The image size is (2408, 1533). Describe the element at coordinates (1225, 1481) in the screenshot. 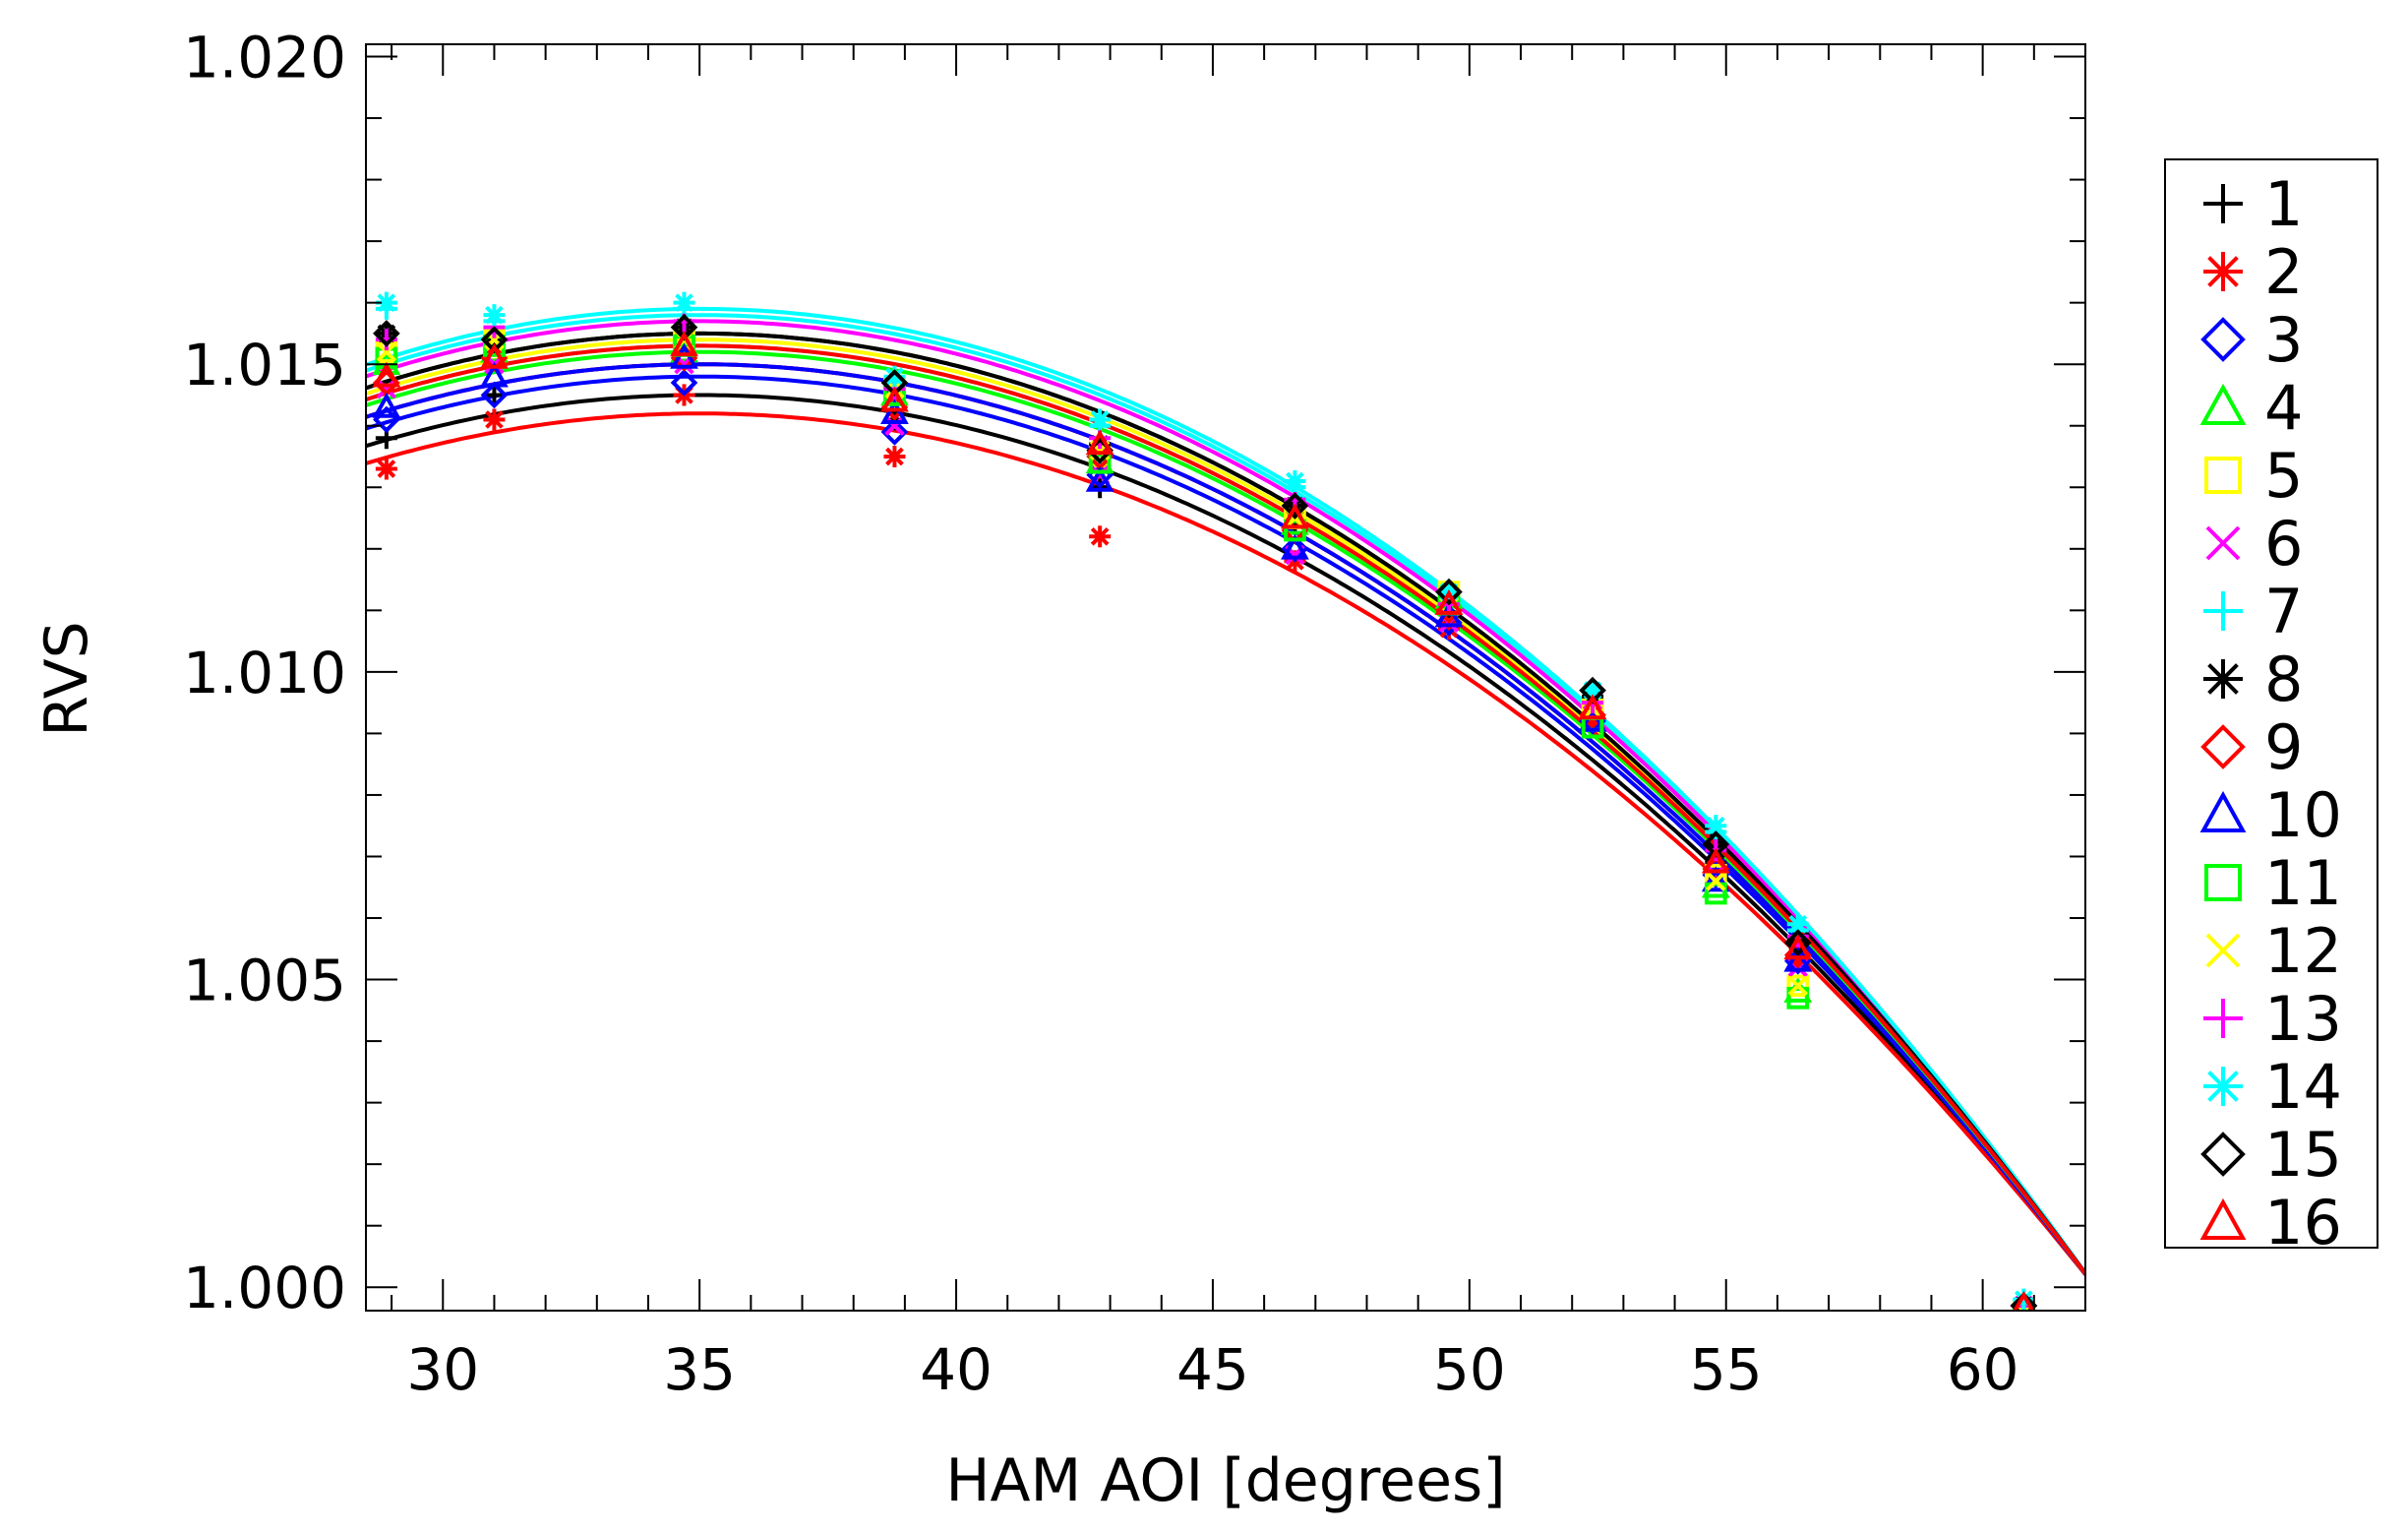

I see `x-axis-label: HAM AOI [degrees]` at that location.